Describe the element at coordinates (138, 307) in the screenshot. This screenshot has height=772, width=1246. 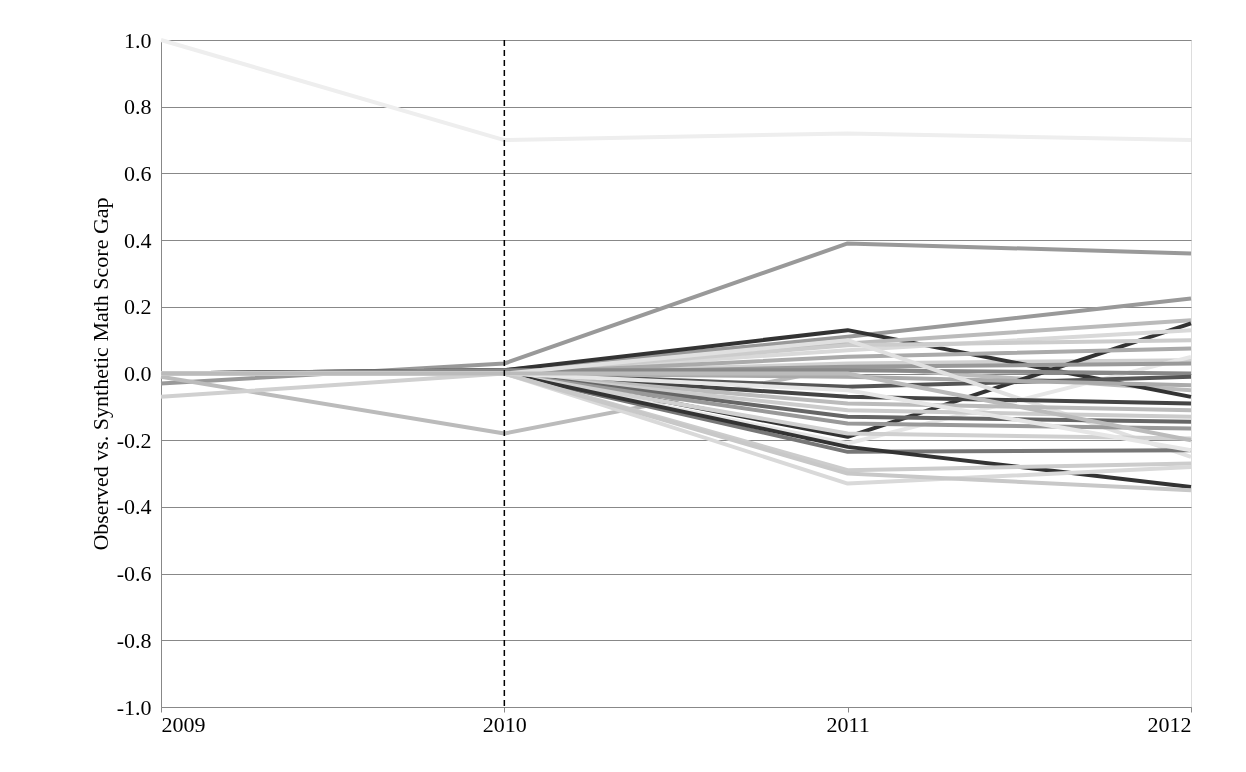
I see `y-tick-label: 0.2` at that location.